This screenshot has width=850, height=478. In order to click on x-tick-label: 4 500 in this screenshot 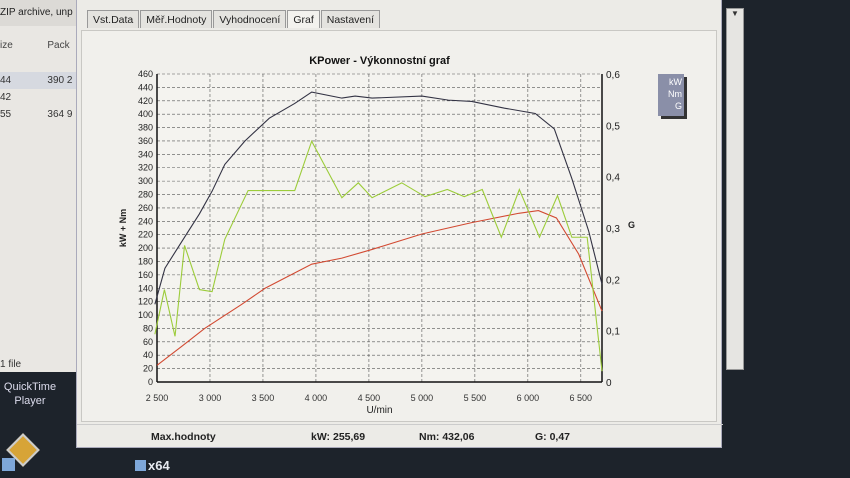, I will do `click(369, 398)`.